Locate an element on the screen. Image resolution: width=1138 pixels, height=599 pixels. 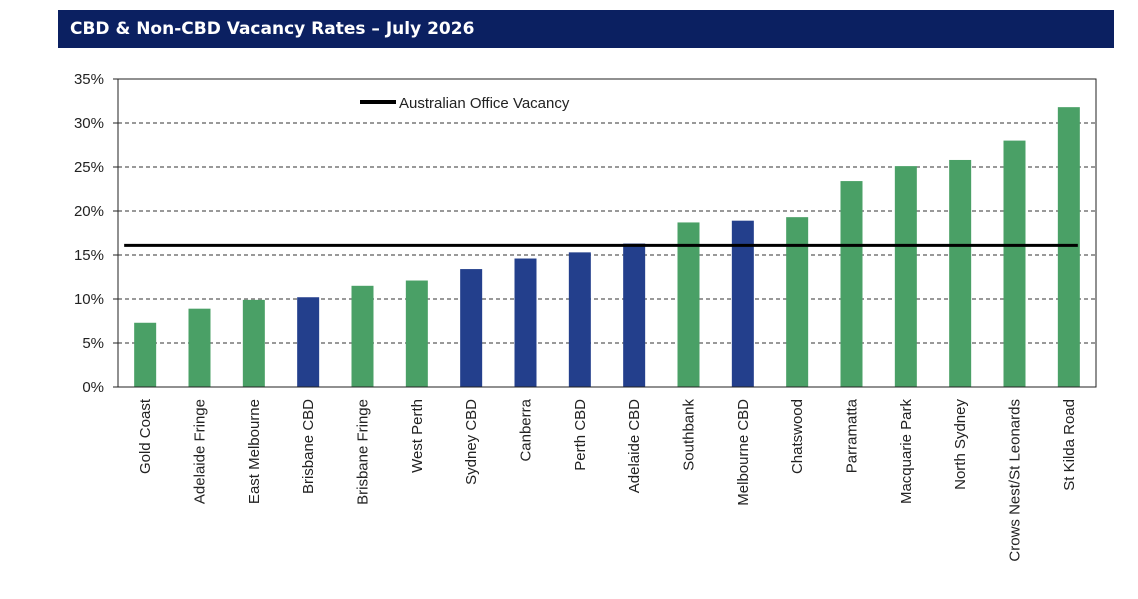
x-category-label: Chatswood is located at coordinates (797, 436).